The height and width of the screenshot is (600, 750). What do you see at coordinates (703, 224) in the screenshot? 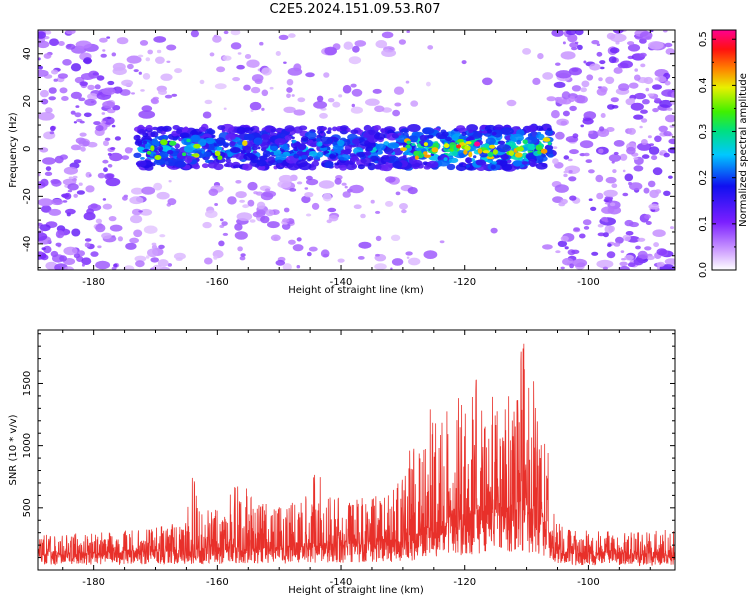
I see `colorbar-tick-label: 0.1` at bounding box center [703, 224].